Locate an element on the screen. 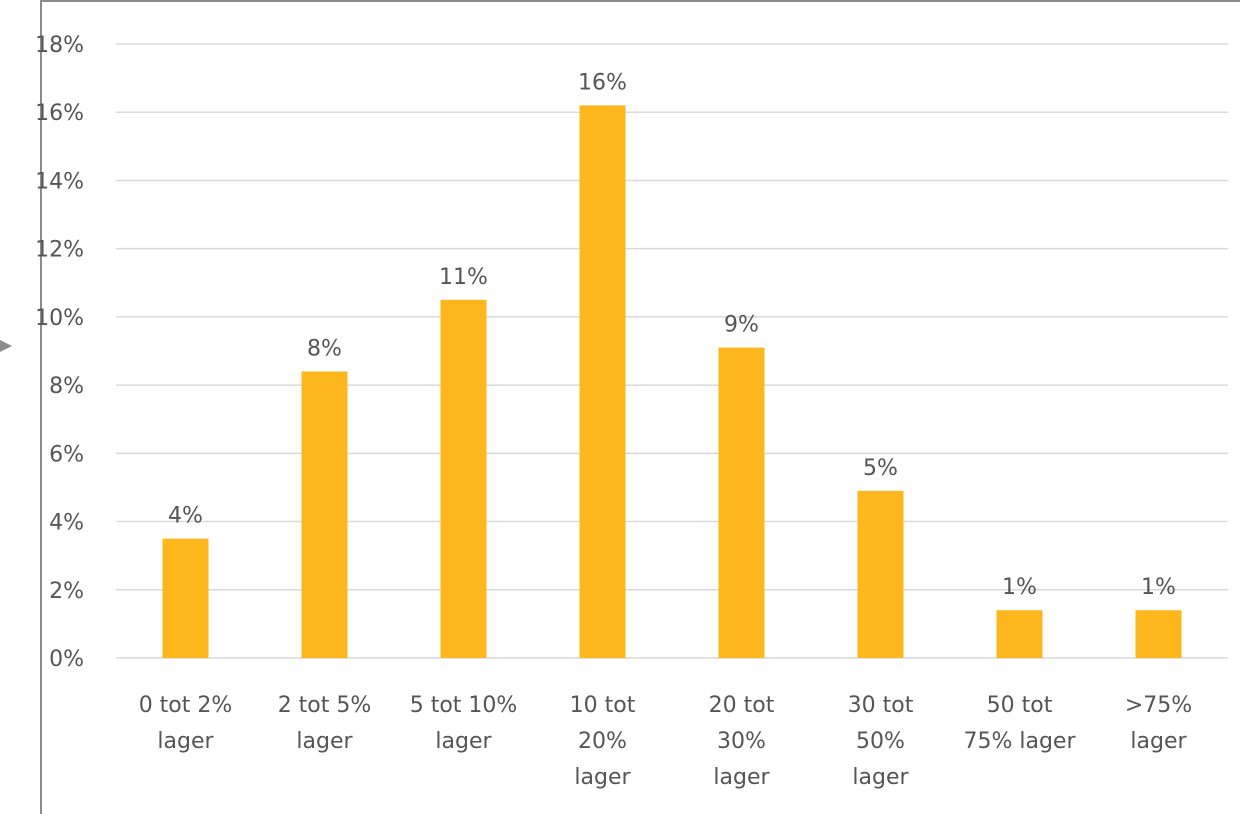 This screenshot has width=1240, height=814. data-label: 9% is located at coordinates (741, 325).